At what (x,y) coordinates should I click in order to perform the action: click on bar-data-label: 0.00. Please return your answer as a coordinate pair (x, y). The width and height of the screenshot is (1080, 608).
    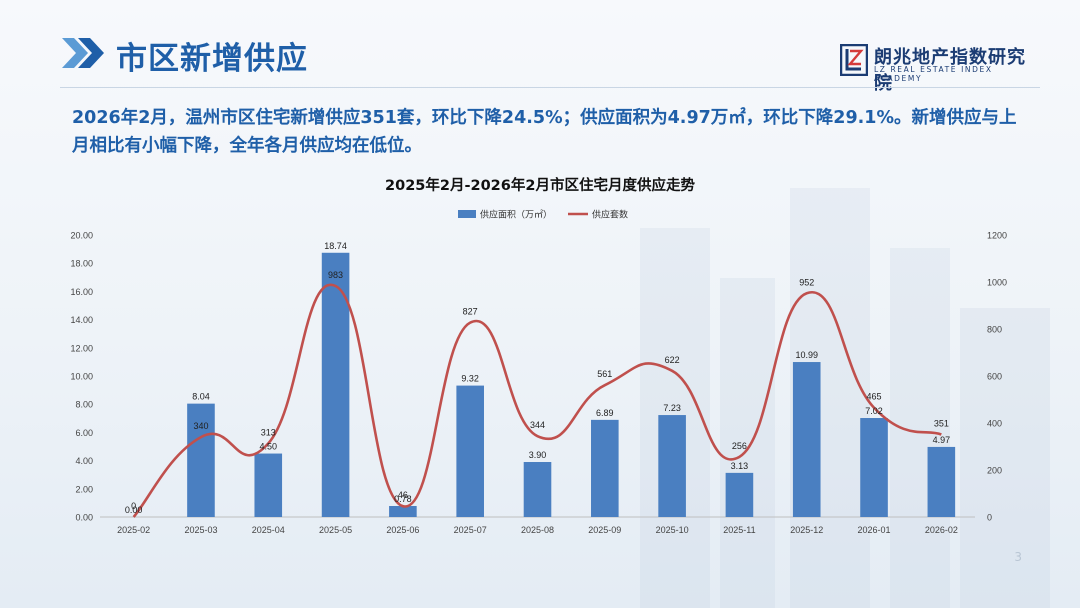
    Looking at the image, I should click on (134, 510).